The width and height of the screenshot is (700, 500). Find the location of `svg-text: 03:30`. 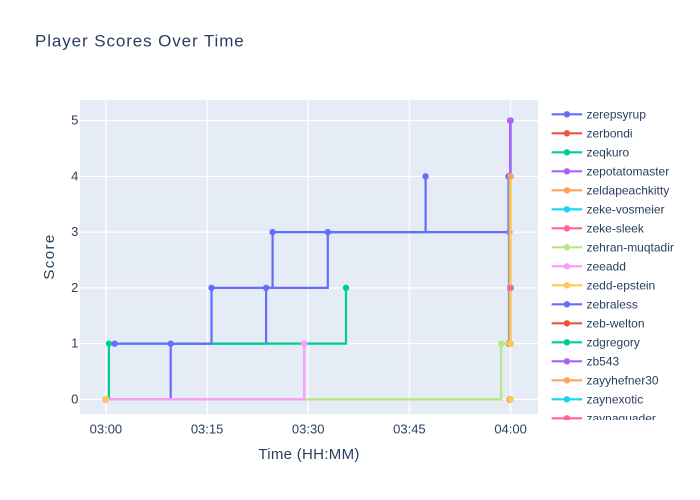

svg-text: 03:30 is located at coordinates (308, 429).